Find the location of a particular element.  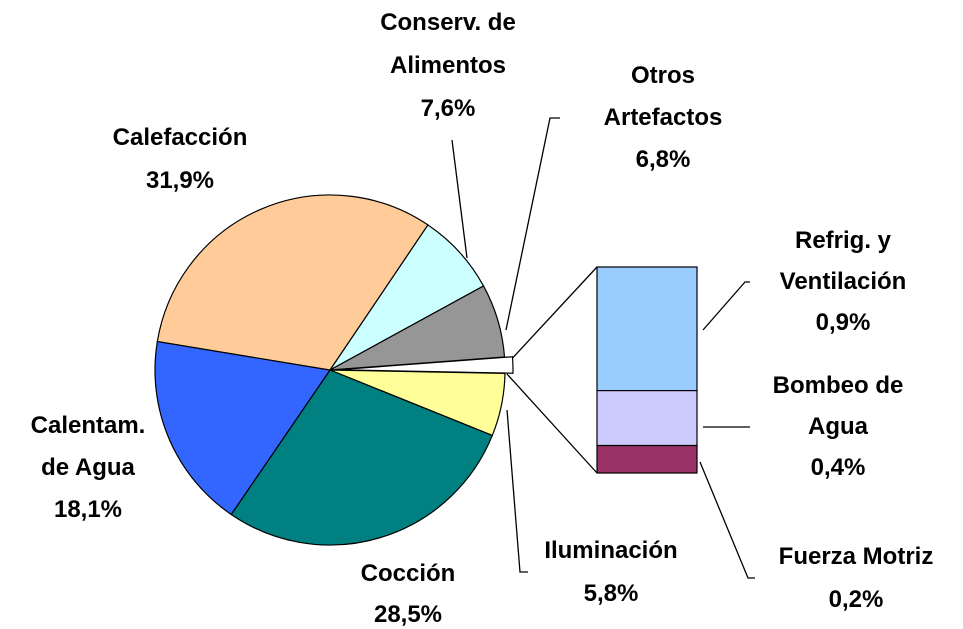

category-label: Iluminación is located at coordinates (610, 550).